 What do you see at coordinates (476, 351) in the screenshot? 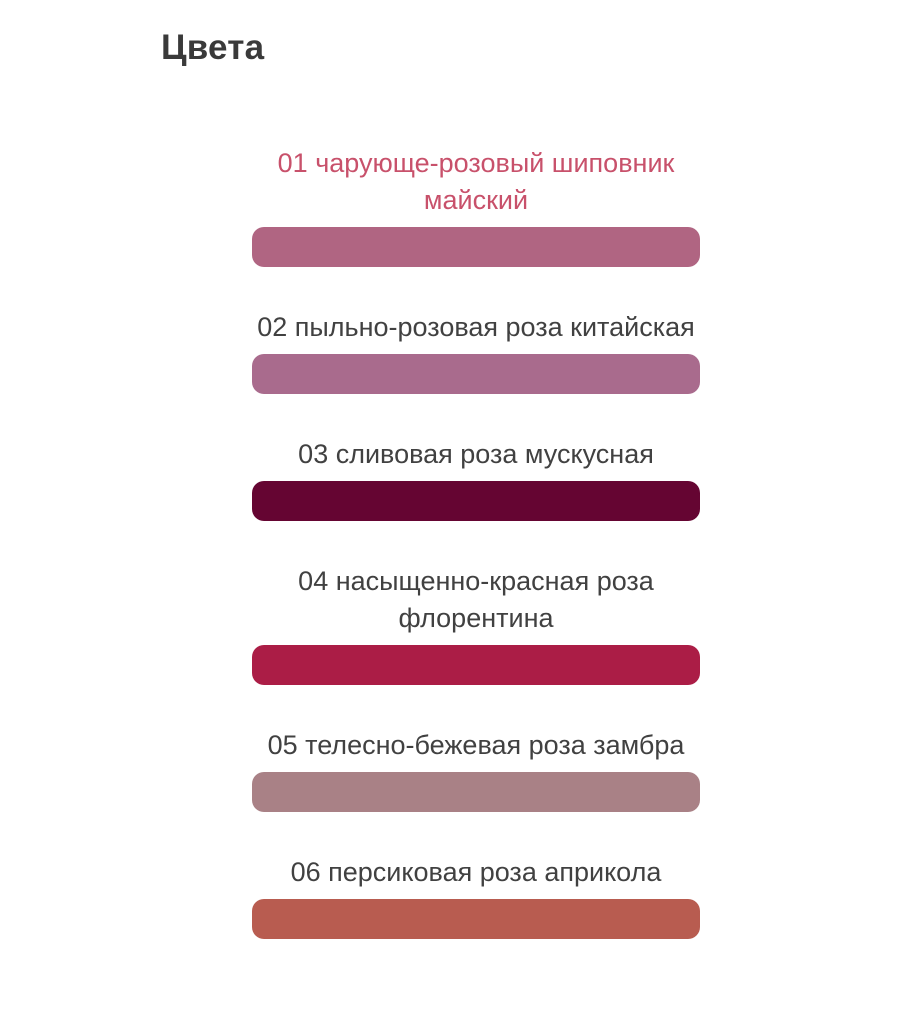
I see `shade-option-02: 02 пыльно-розовая роза китайская` at bounding box center [476, 351].